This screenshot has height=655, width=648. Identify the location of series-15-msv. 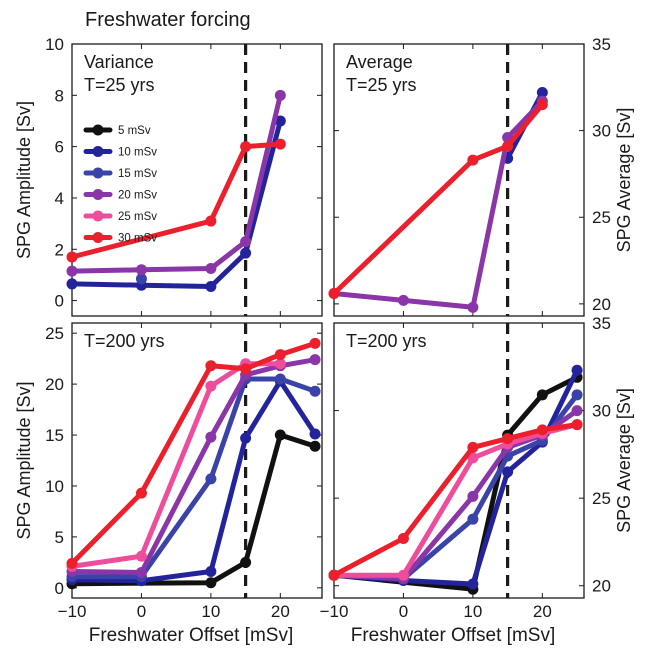
(141, 279).